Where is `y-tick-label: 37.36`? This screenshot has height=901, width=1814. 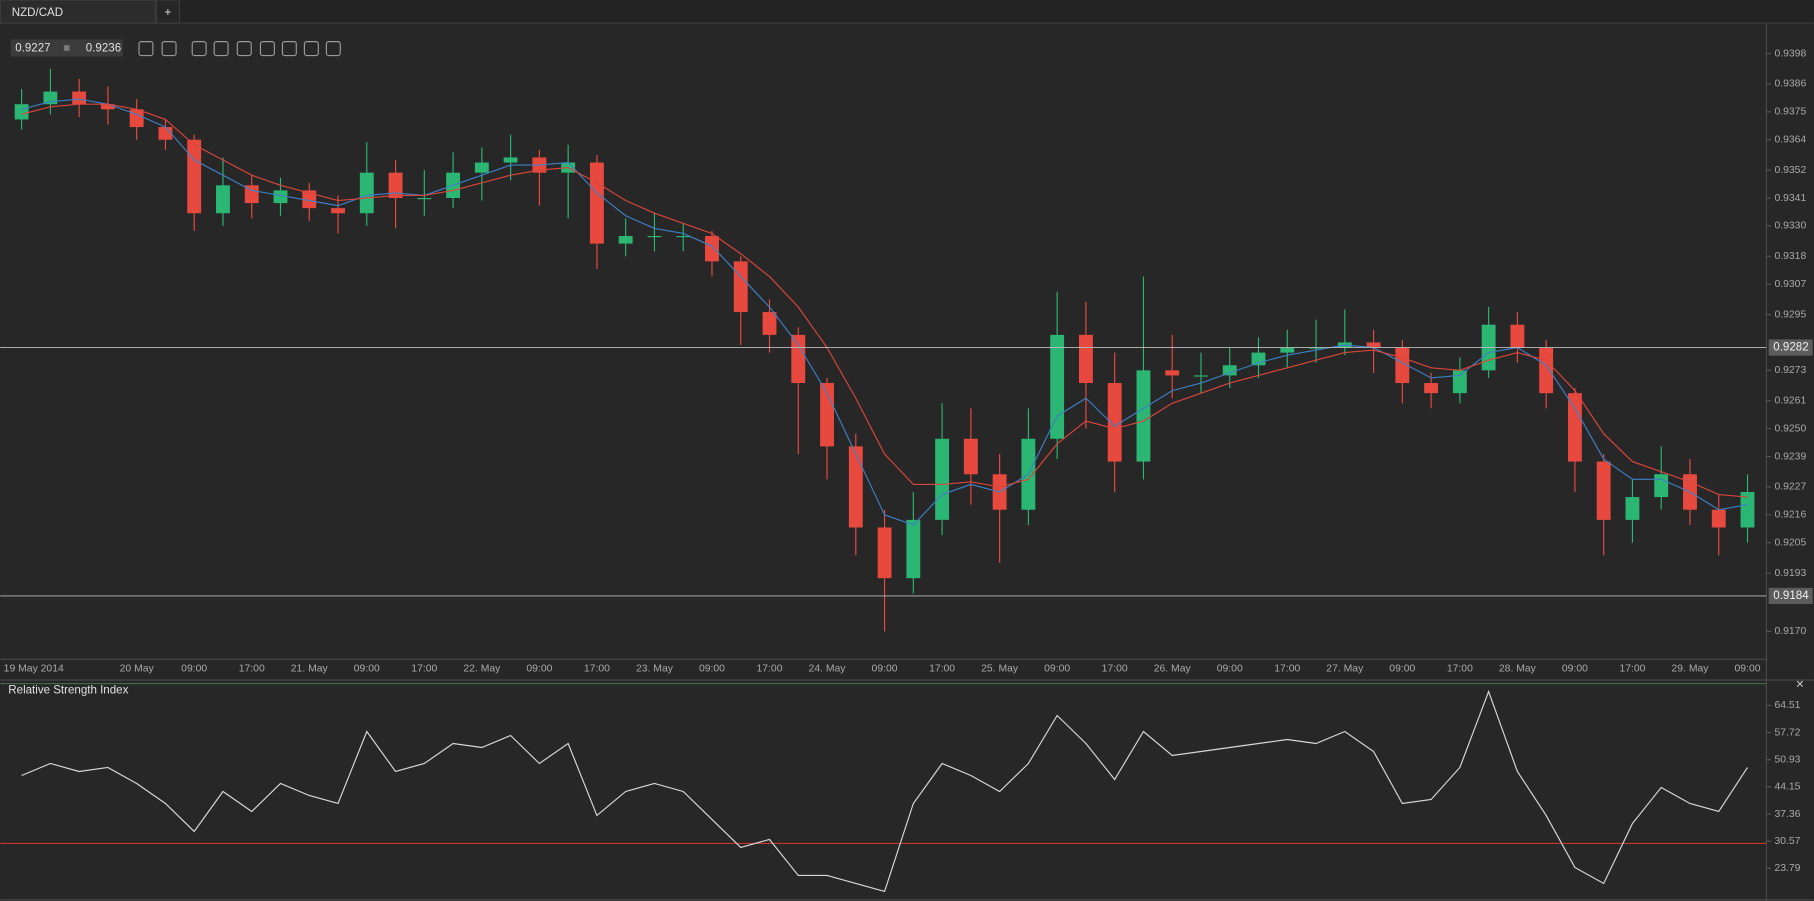 y-tick-label: 37.36 is located at coordinates (1787, 814).